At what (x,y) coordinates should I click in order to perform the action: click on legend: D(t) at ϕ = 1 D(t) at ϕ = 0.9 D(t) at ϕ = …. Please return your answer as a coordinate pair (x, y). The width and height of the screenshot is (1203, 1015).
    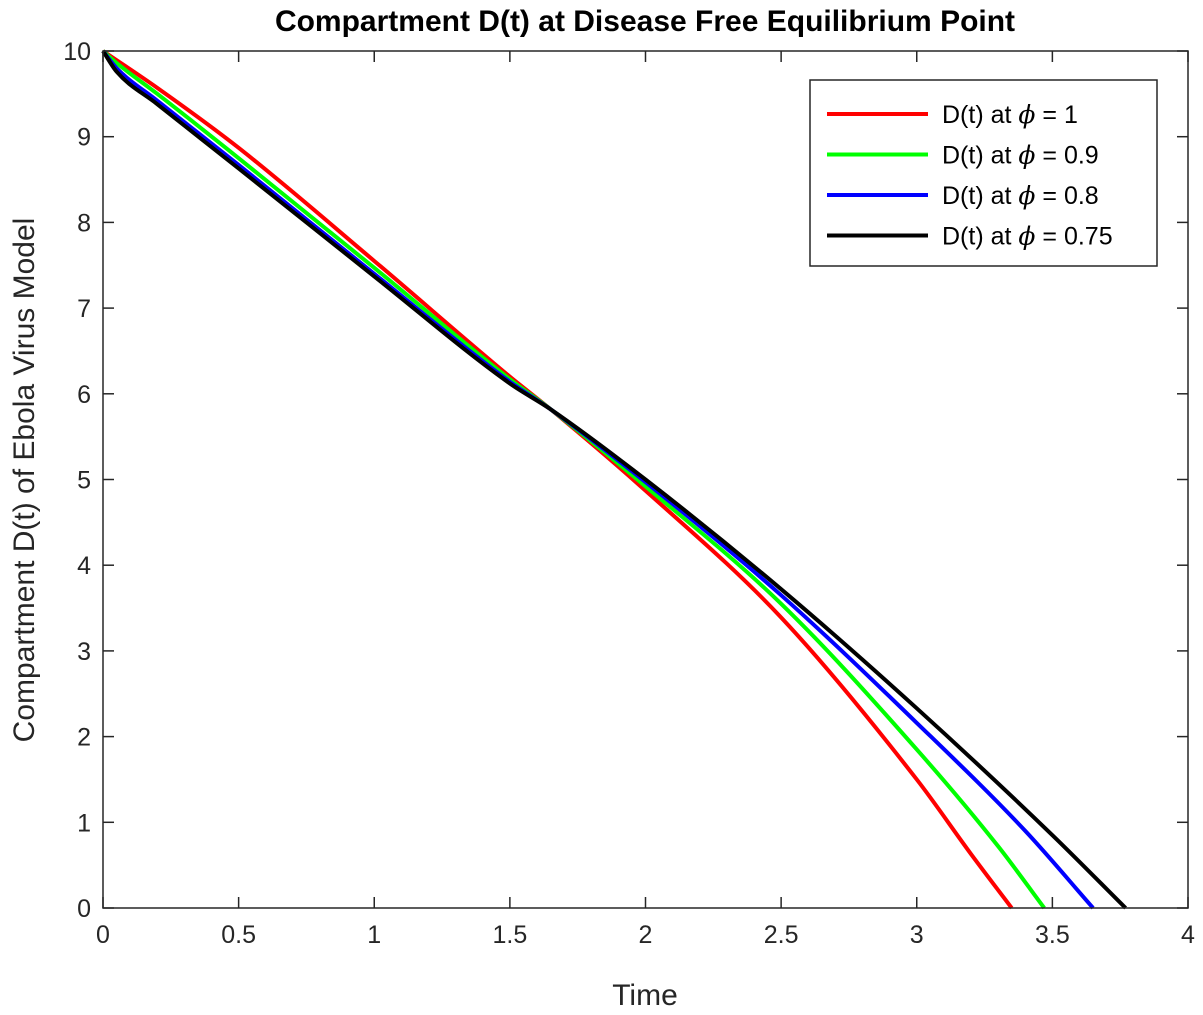
    Looking at the image, I should click on (983, 173).